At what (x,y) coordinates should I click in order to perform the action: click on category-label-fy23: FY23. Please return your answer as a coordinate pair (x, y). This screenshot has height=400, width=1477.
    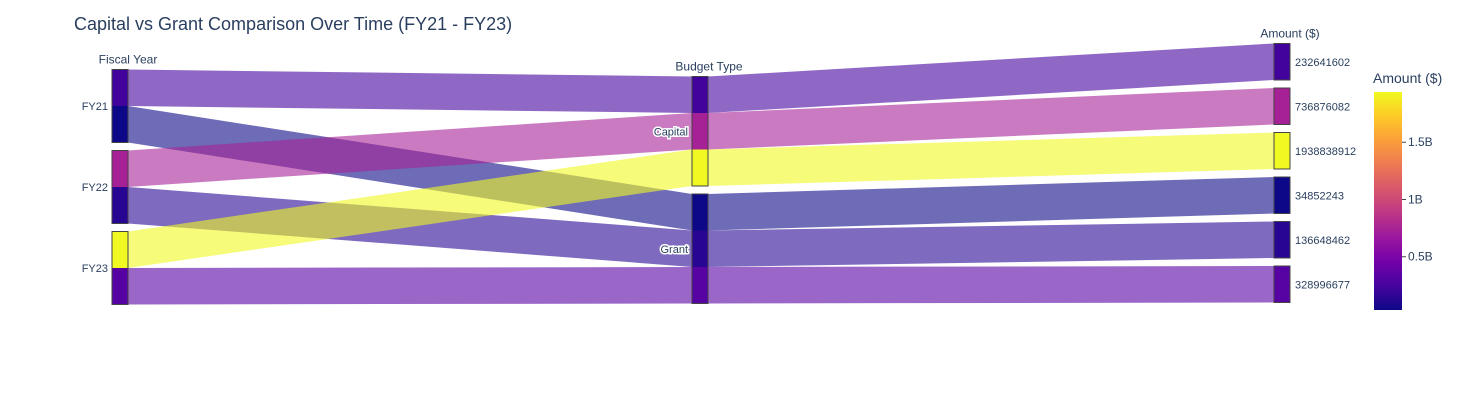
    Looking at the image, I should click on (95, 269).